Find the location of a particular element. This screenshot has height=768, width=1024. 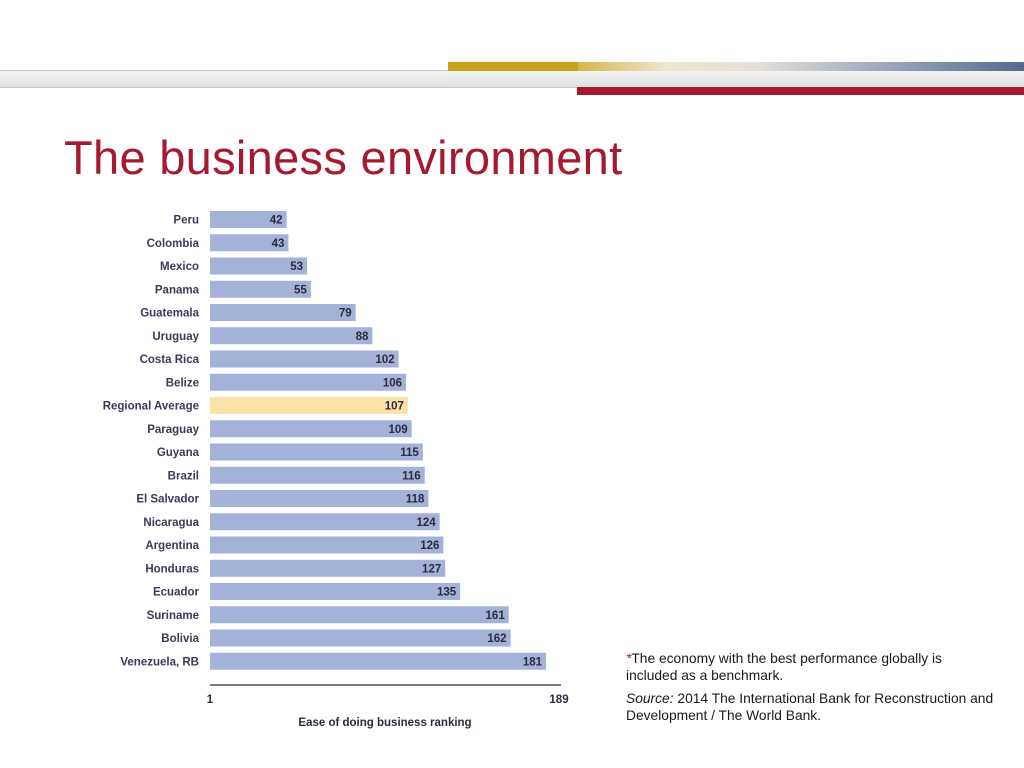

category-label-paraguay: Paraguay is located at coordinates (173, 430).